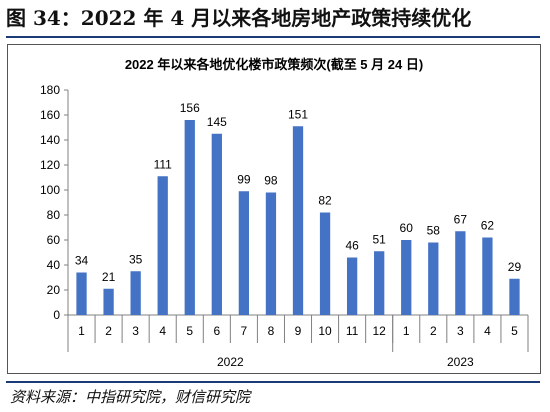 The image size is (550, 412). I want to click on data-label: 29, so click(515, 267).